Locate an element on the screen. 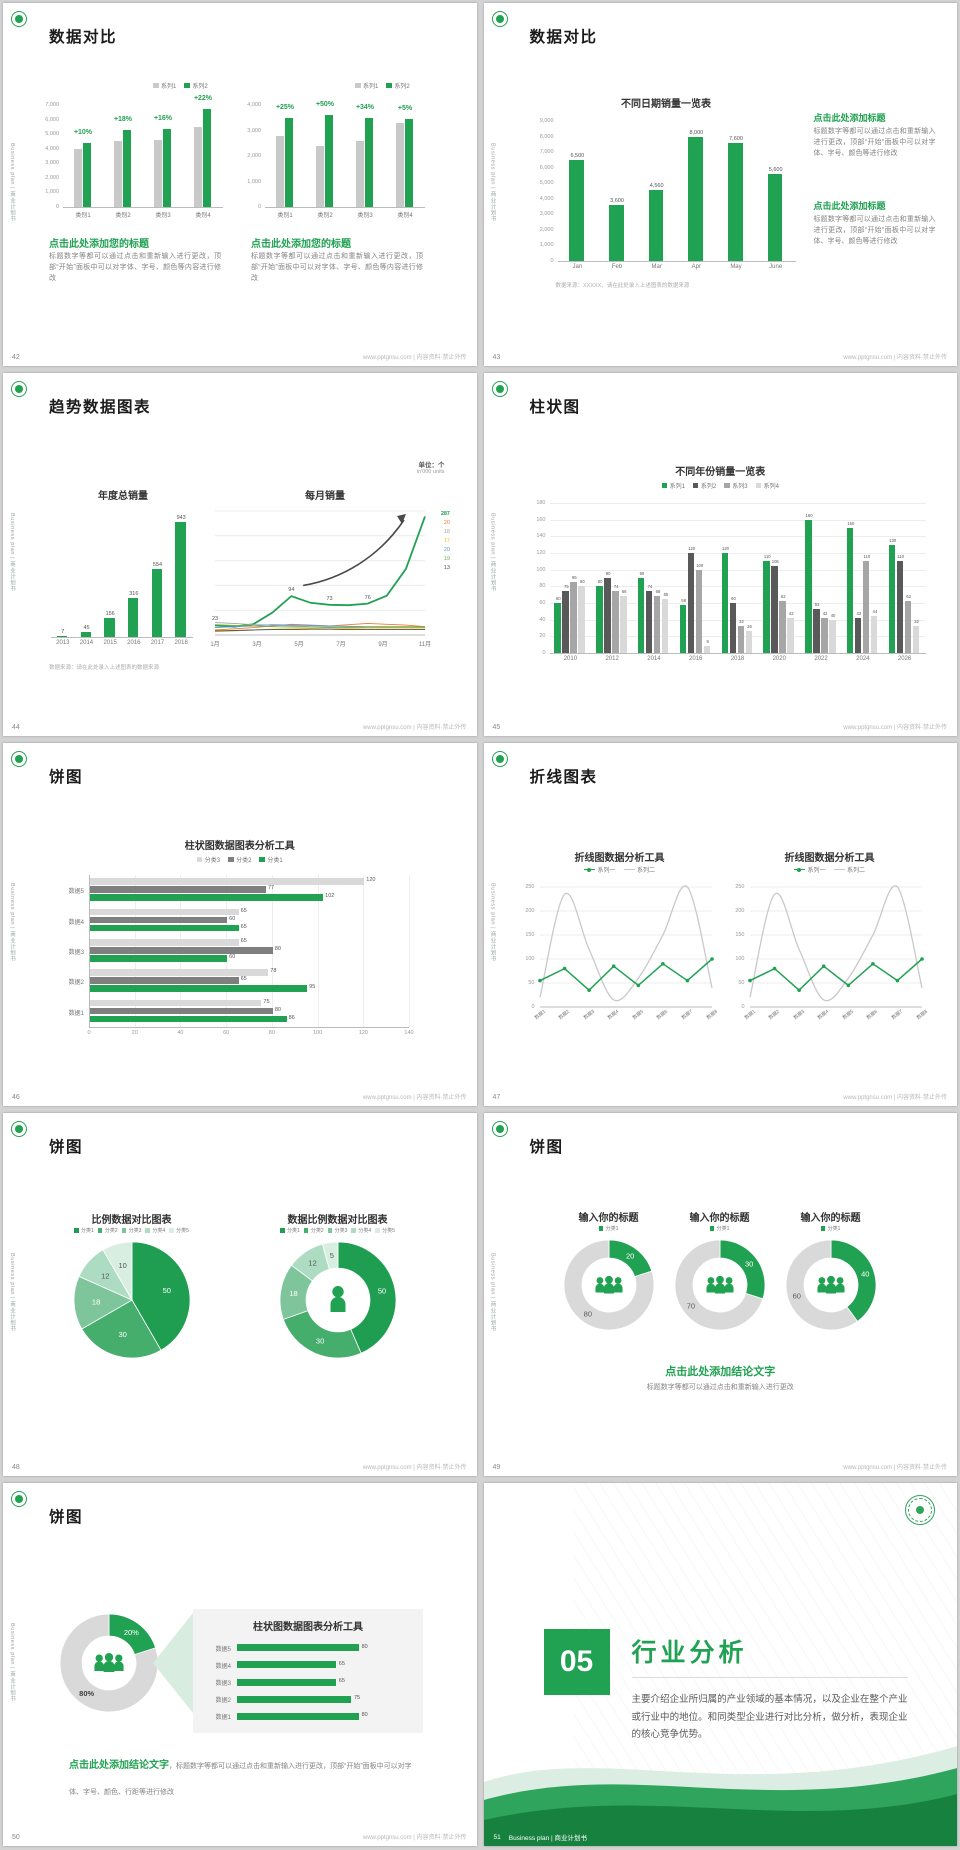  caption-heading: 点击此处添加标题 is located at coordinates (849, 206).